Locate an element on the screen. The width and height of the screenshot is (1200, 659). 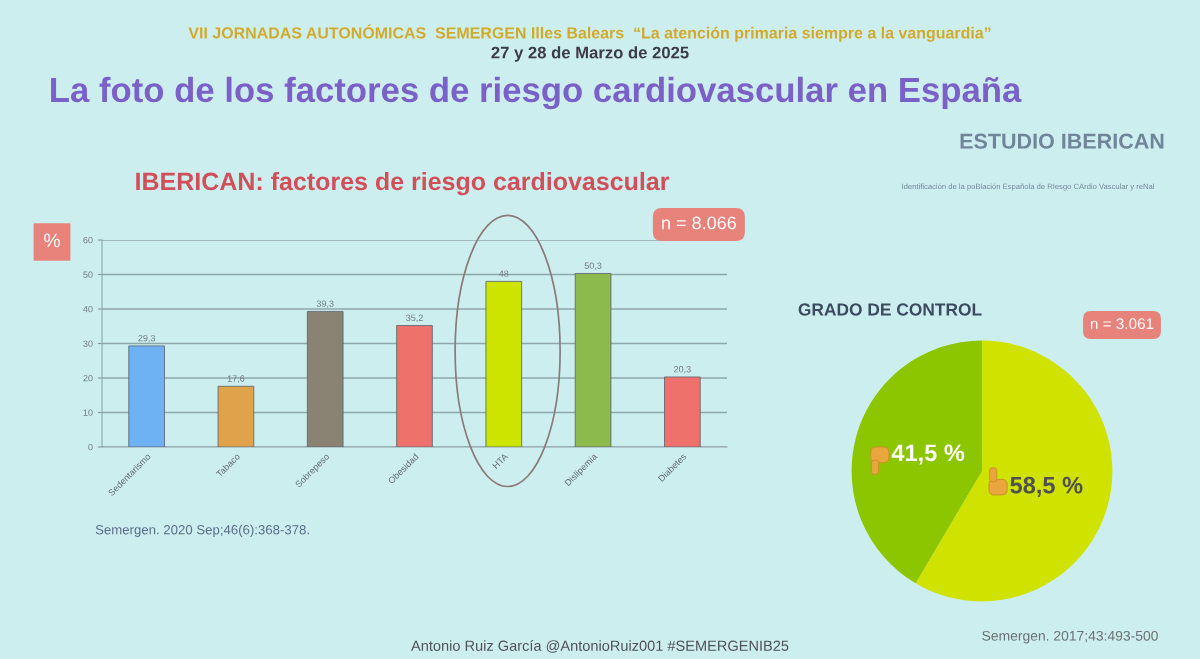
text: 27 y 28 de Marzo de 2025 is located at coordinates (590, 54).